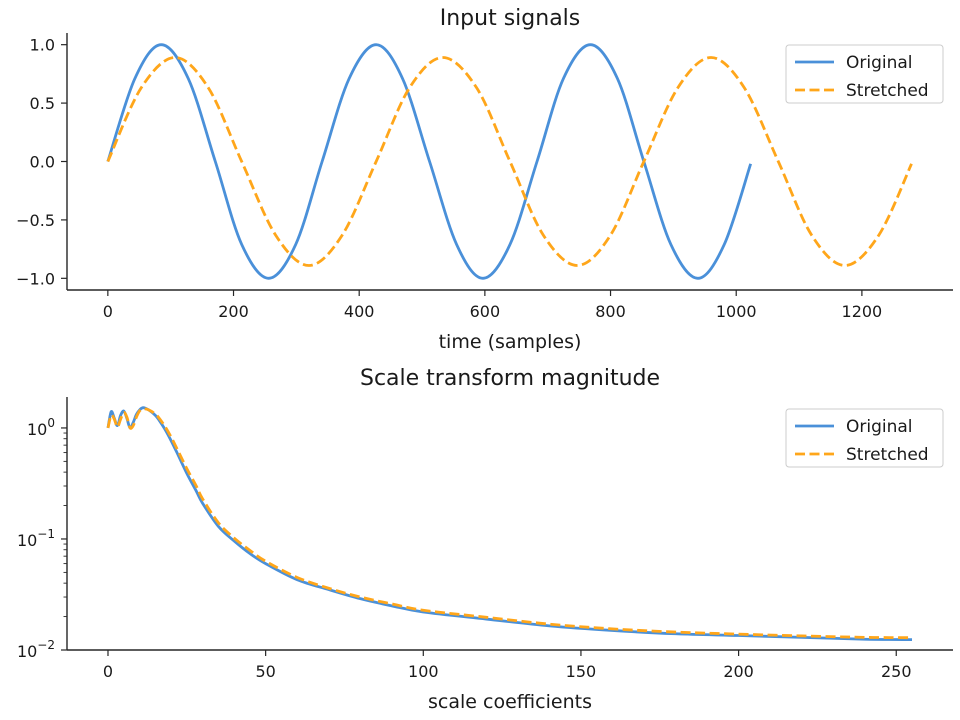 The width and height of the screenshot is (960, 720). Describe the element at coordinates (42, 162) in the screenshot. I see `y-tick-label: 0.0` at that location.